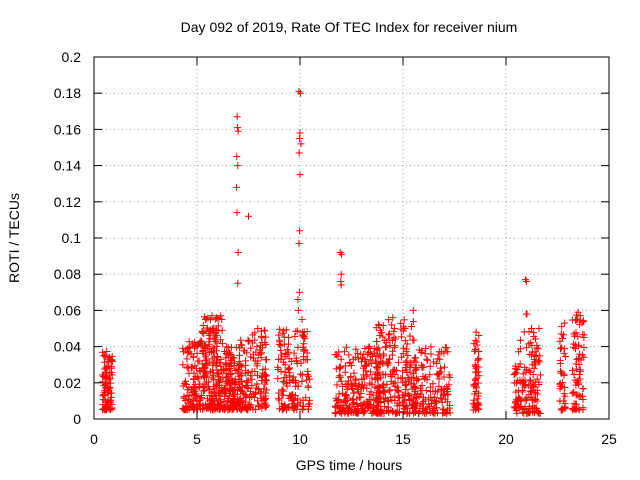 This screenshot has height=480, width=640. What do you see at coordinates (353, 439) in the screenshot?
I see `x-tick-labels: 0 5 10 15 20 25` at bounding box center [353, 439].